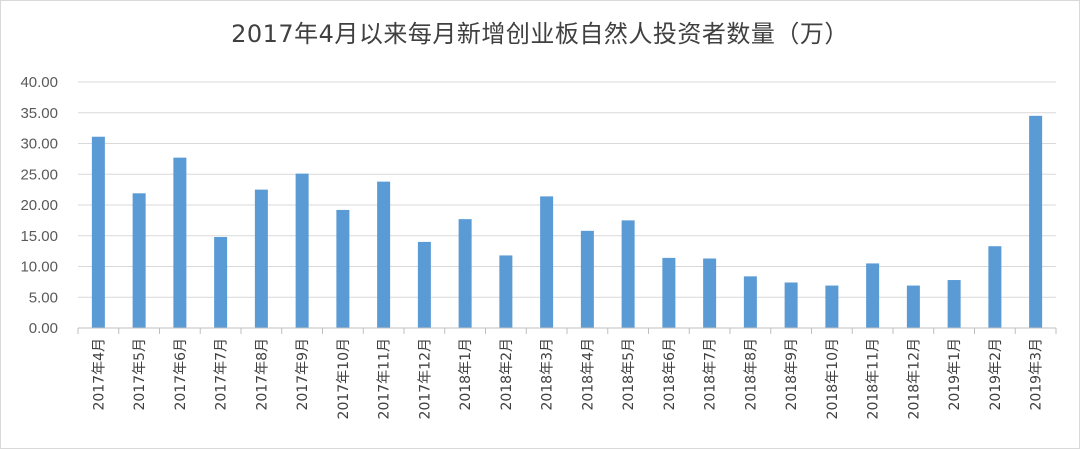  Describe the element at coordinates (303, 374) in the screenshot. I see `x-category-label: 2017年9月` at that location.